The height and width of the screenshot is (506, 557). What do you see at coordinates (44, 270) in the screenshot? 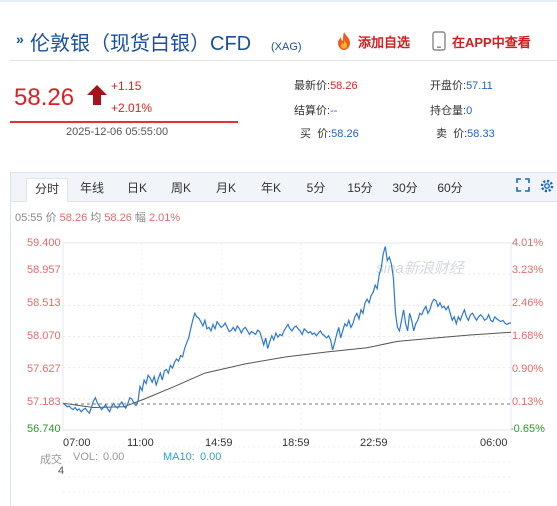
I see `y-tick-label: 58.957` at bounding box center [44, 270].